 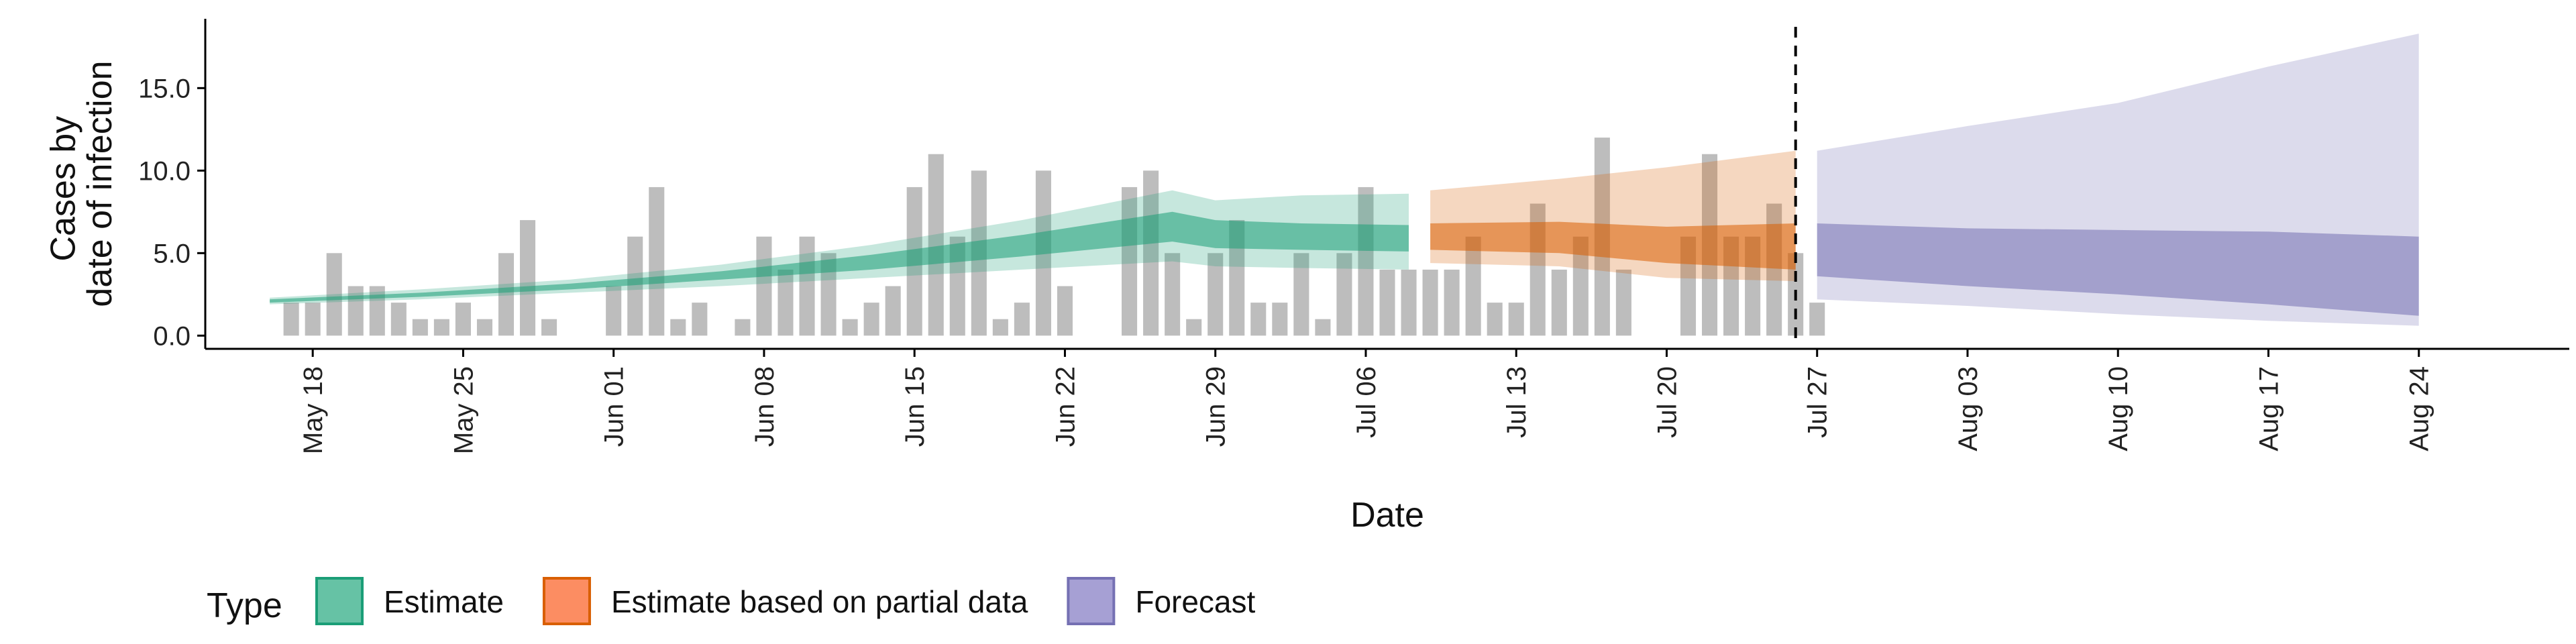 I want to click on forecast-inner-band, so click(x=2118, y=269).